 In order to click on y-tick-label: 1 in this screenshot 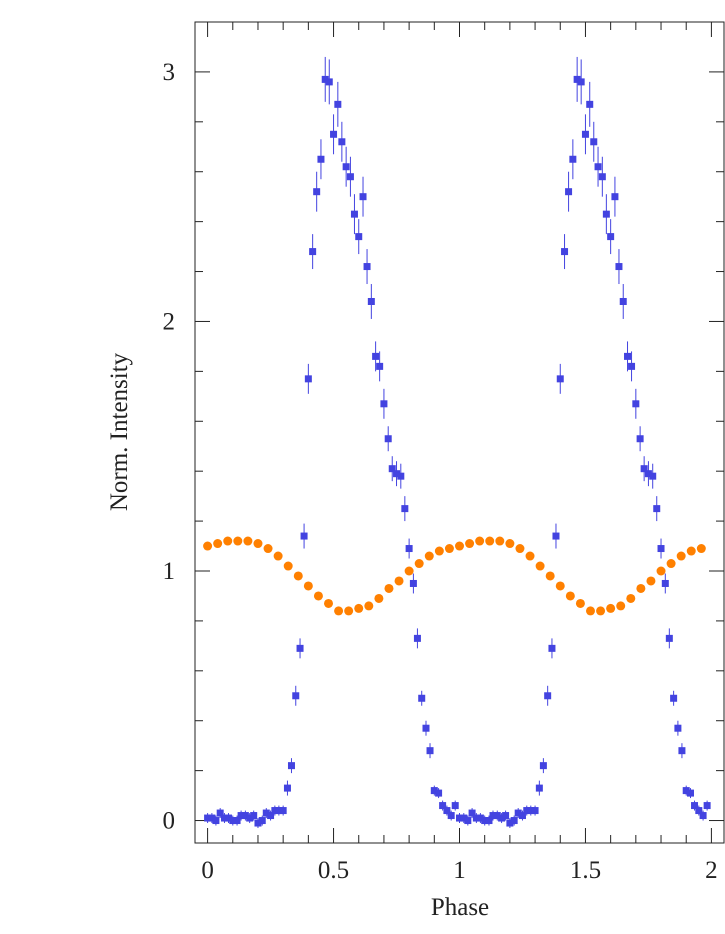, I will do `click(169, 571)`.